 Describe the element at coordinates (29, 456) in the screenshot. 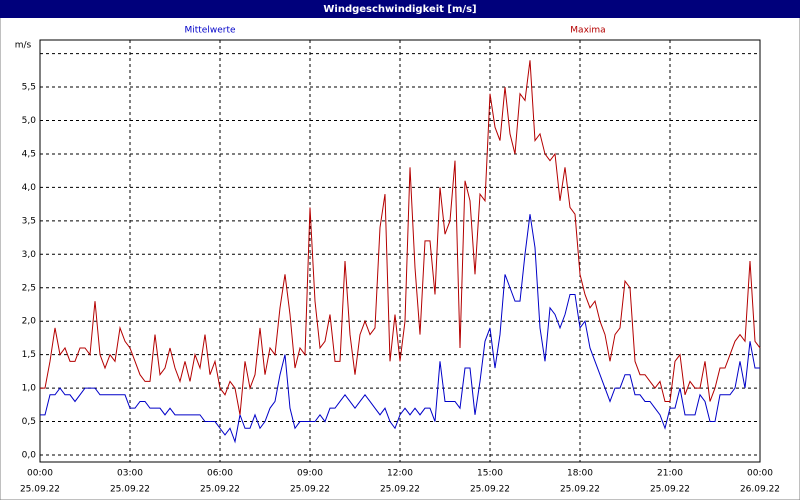

I see `y-tick-label: 0,0` at that location.